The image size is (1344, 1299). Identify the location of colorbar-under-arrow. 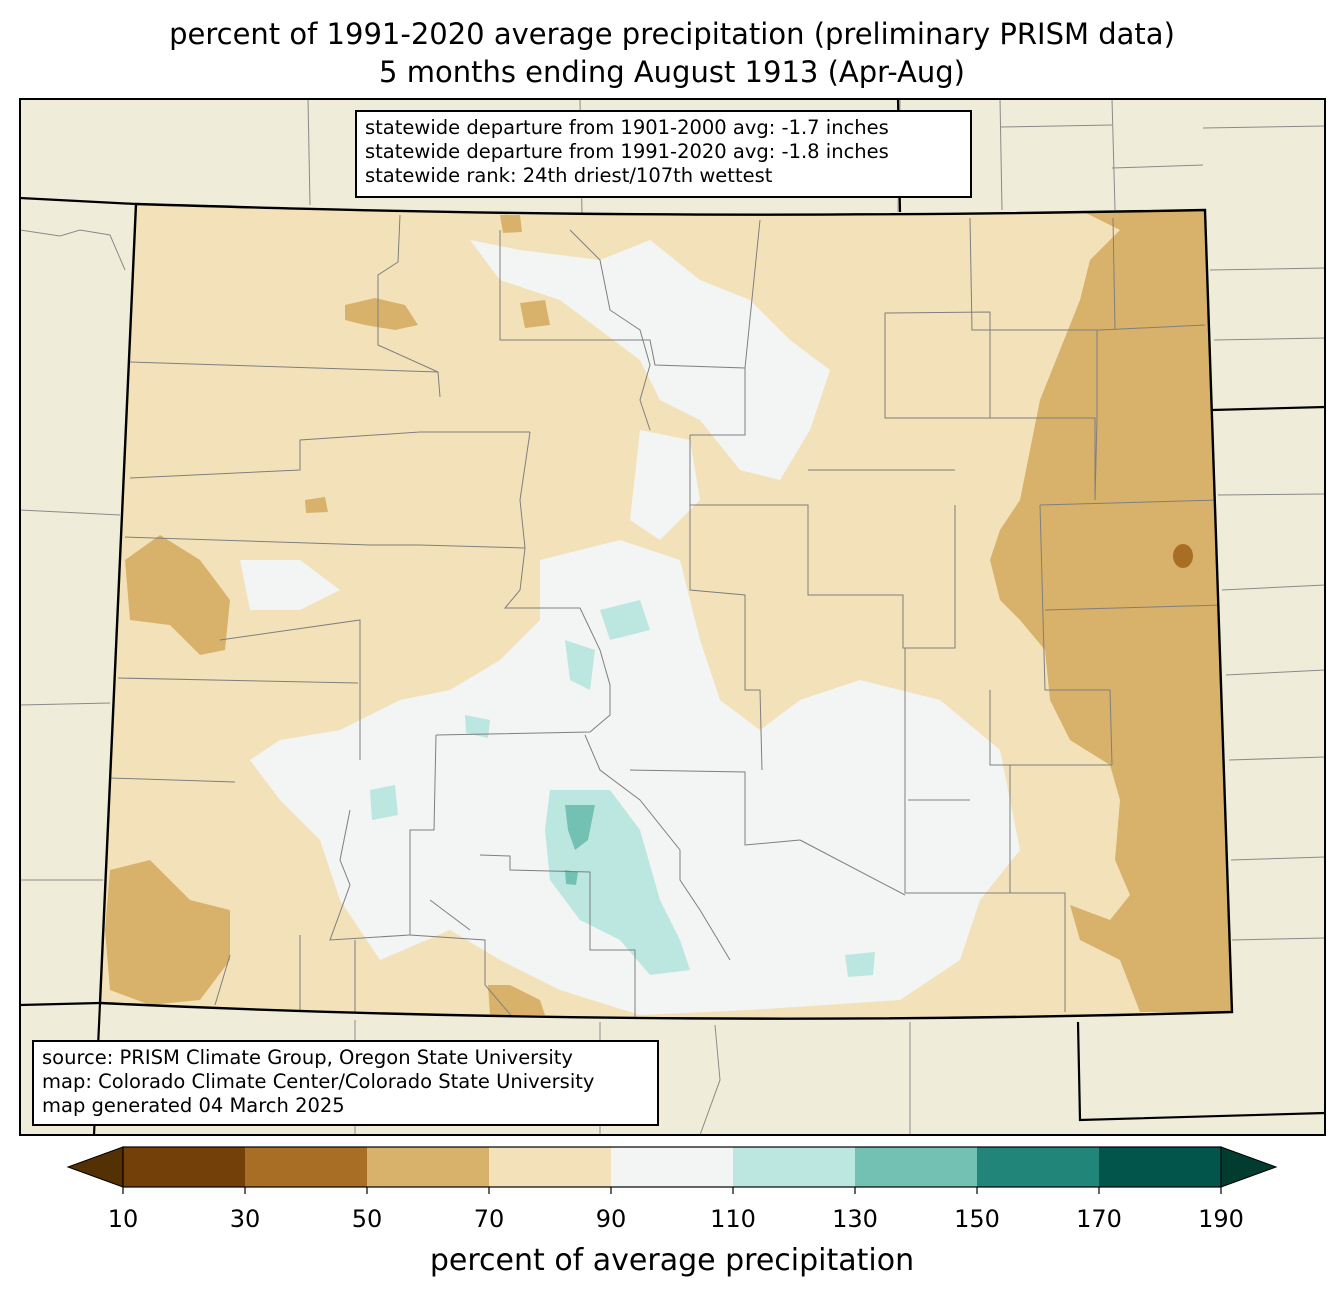
(95, 1167).